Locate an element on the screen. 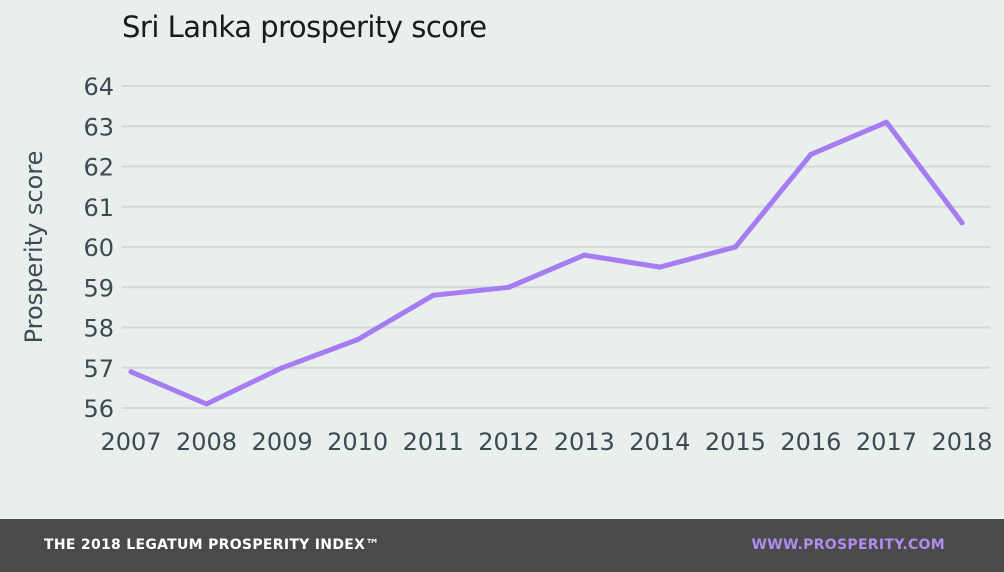 This screenshot has height=572, width=1004. y-tick-label: 57 is located at coordinates (98, 369).